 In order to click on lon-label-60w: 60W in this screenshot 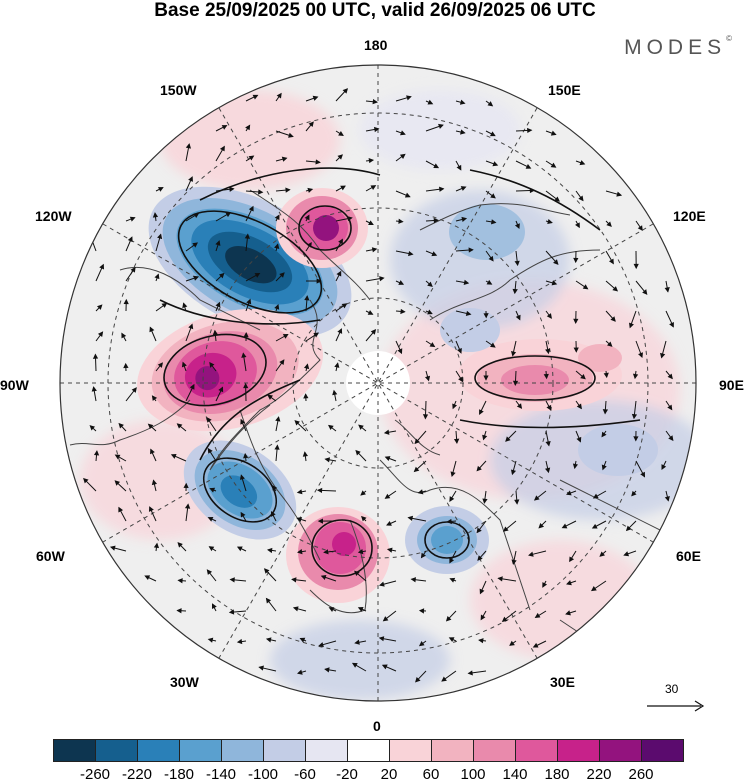, I will do `click(50, 556)`.